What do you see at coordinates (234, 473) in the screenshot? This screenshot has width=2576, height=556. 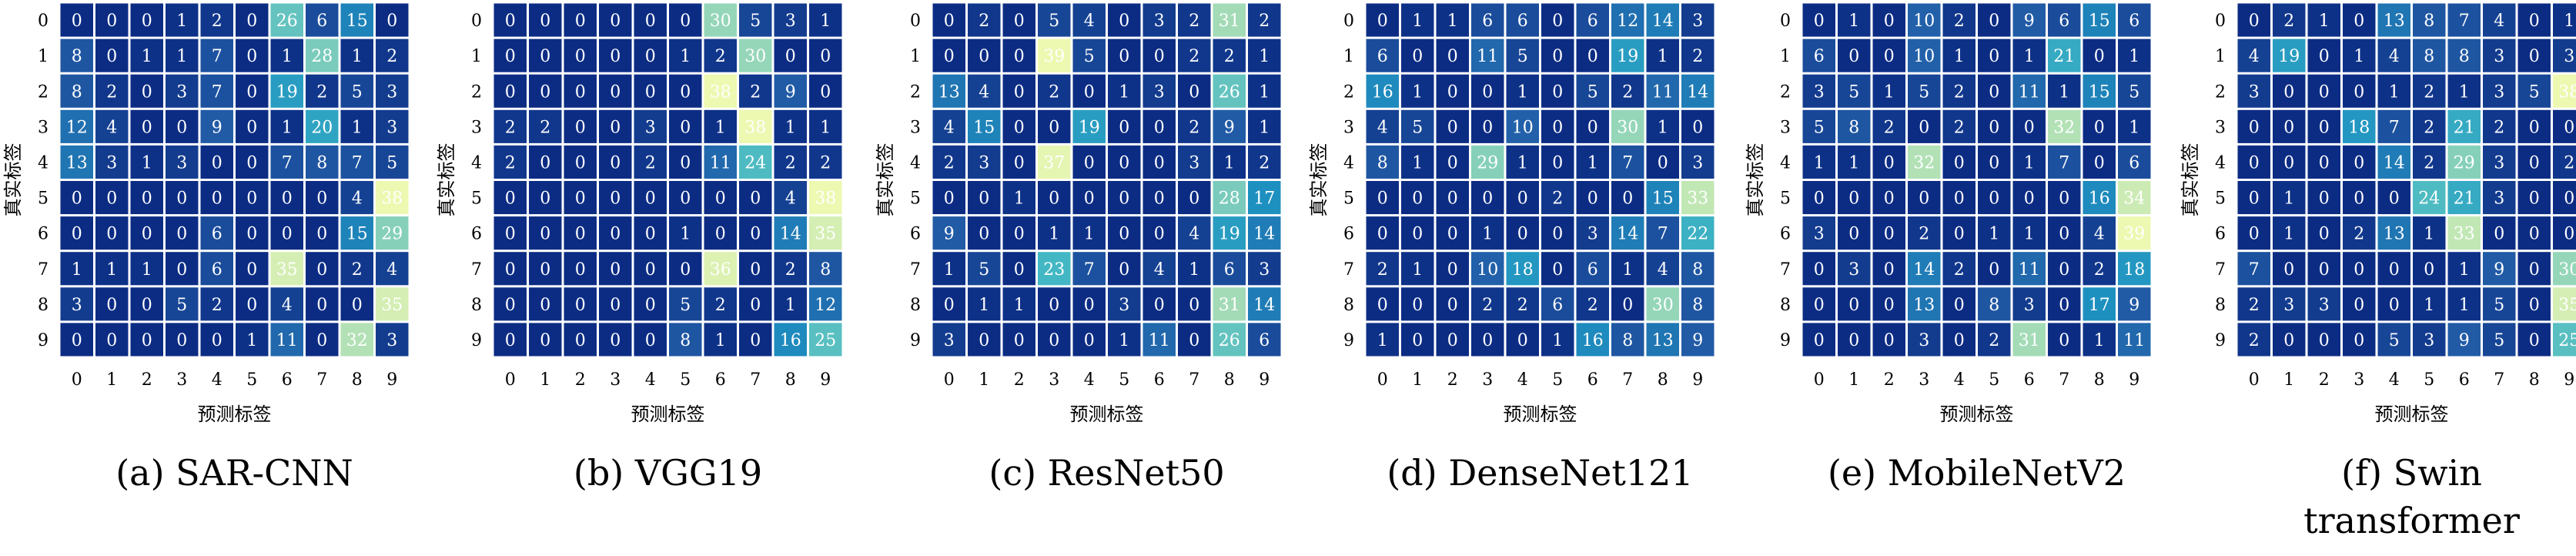 I see `subfigure-caption: (a) SAR-CNN` at bounding box center [234, 473].